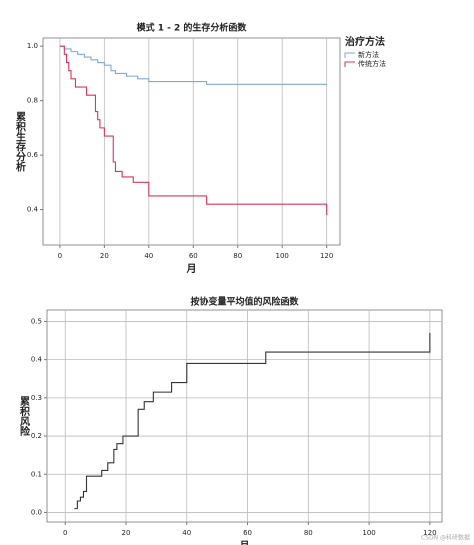 This screenshot has height=545, width=474. Describe the element at coordinates (36, 321) in the screenshot. I see `y-tick-label: 0.5` at that location.